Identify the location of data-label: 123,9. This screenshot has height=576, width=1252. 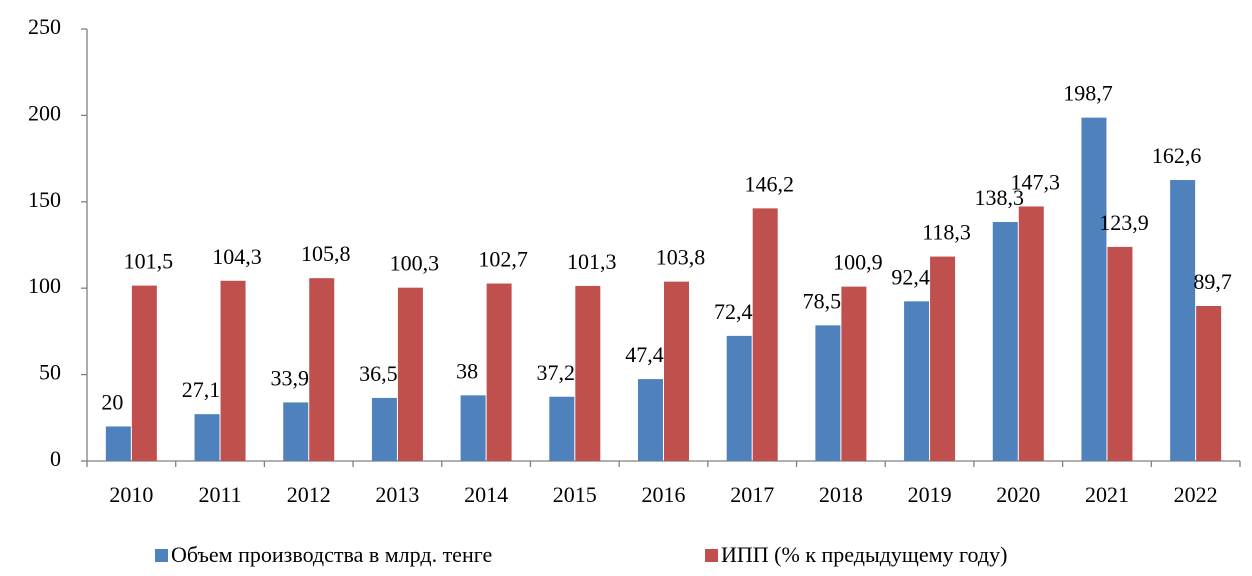
(1124, 222).